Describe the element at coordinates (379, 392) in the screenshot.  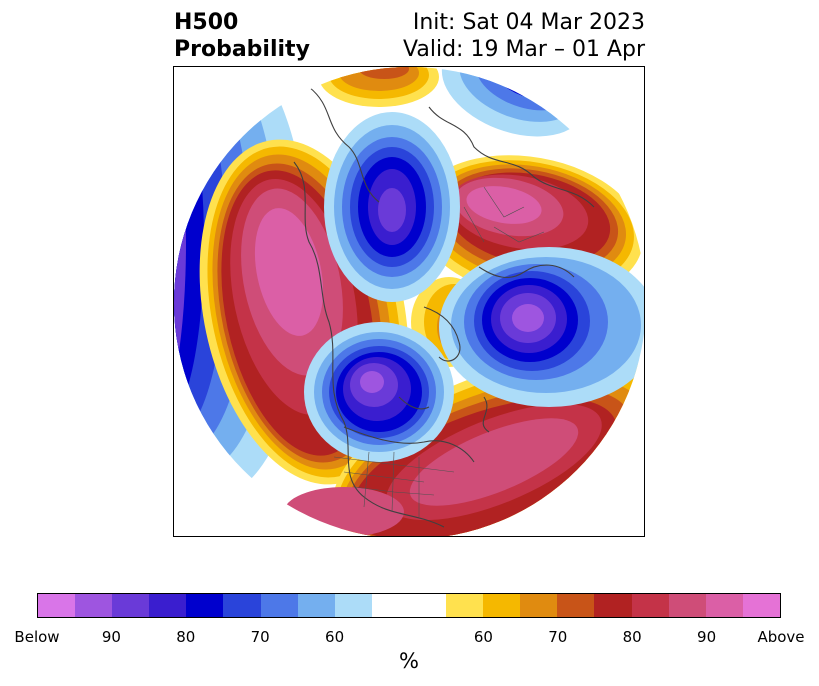
I see `negative-anomaly-south-trough` at that location.